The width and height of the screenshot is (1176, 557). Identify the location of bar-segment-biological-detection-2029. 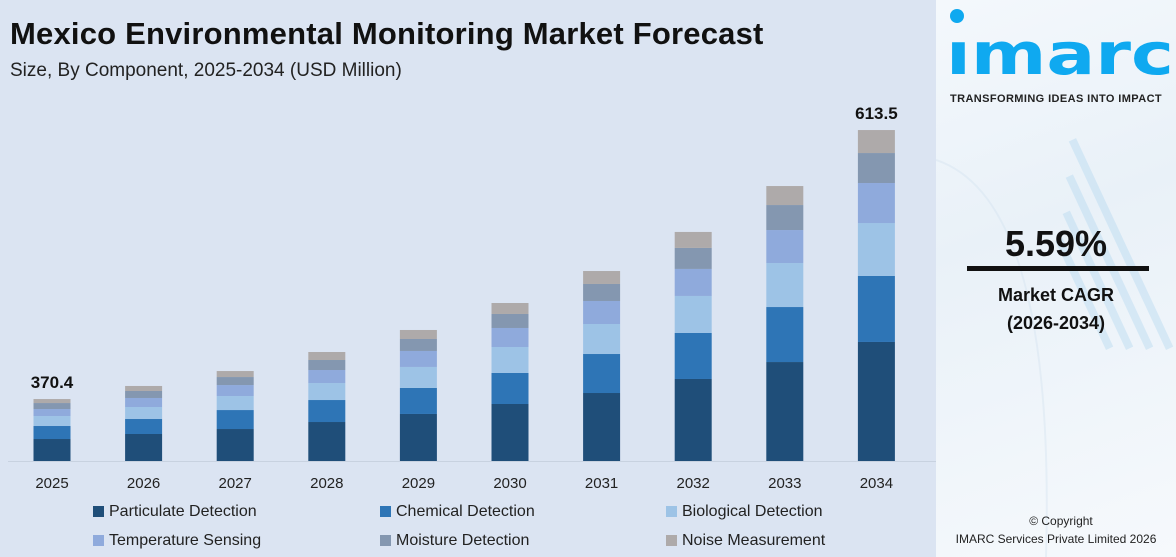
(418, 377).